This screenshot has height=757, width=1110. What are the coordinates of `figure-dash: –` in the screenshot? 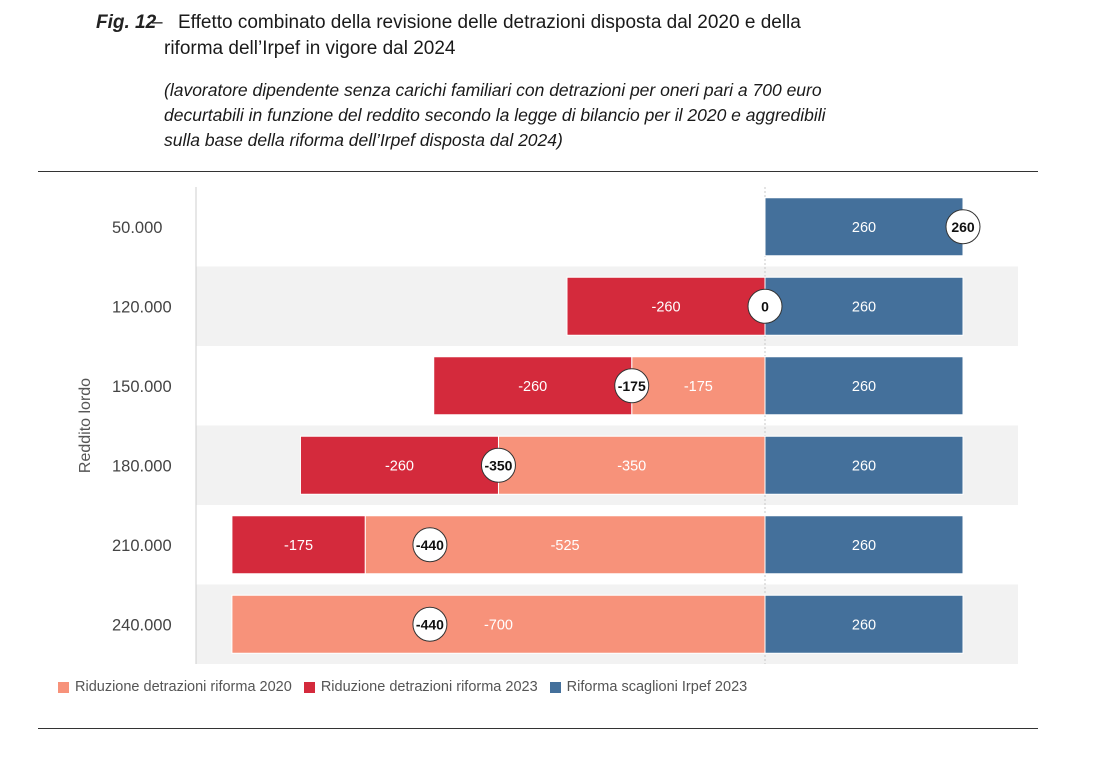 It's located at (157, 22).